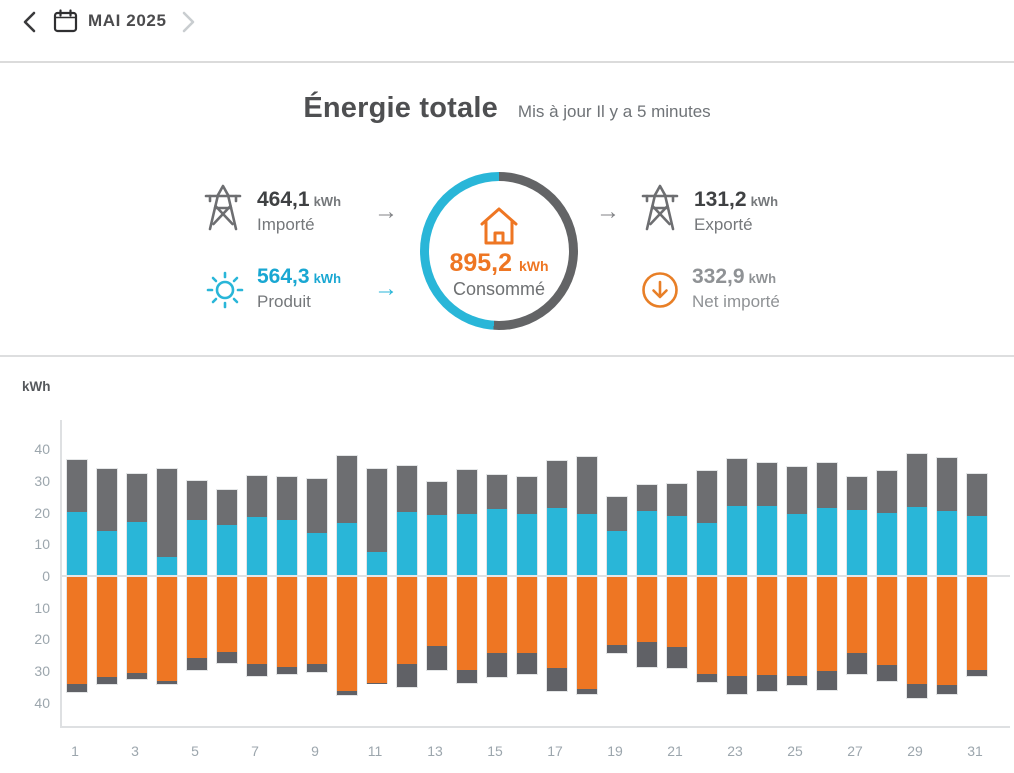 This screenshot has height=773, width=1014. I want to click on previous-period-button, so click(31, 22).